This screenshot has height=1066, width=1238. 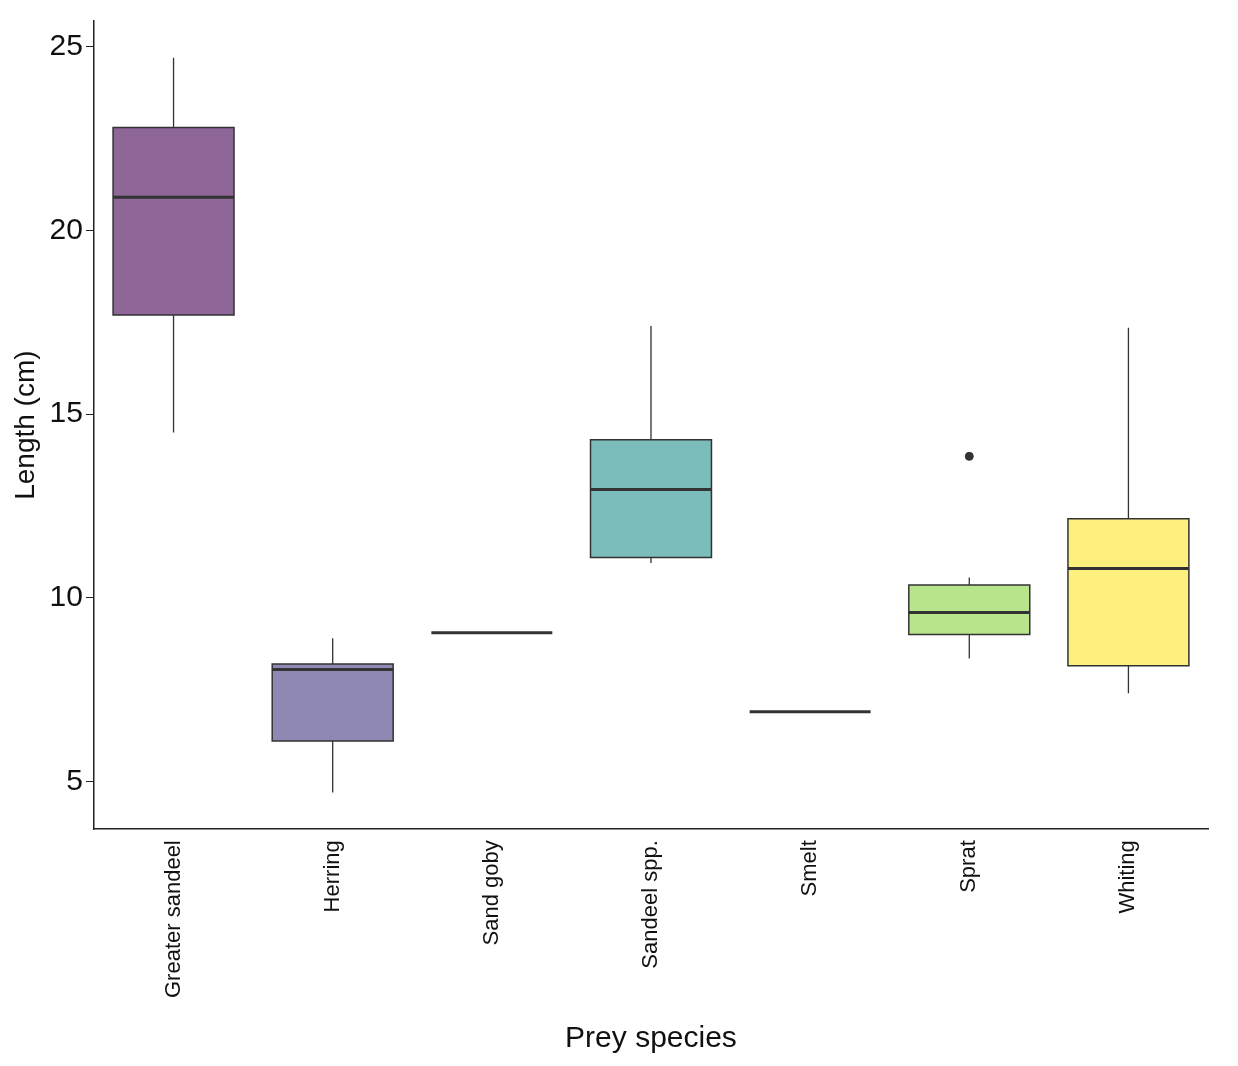 What do you see at coordinates (66, 412) in the screenshot?
I see `y-tick-label: 15` at bounding box center [66, 412].